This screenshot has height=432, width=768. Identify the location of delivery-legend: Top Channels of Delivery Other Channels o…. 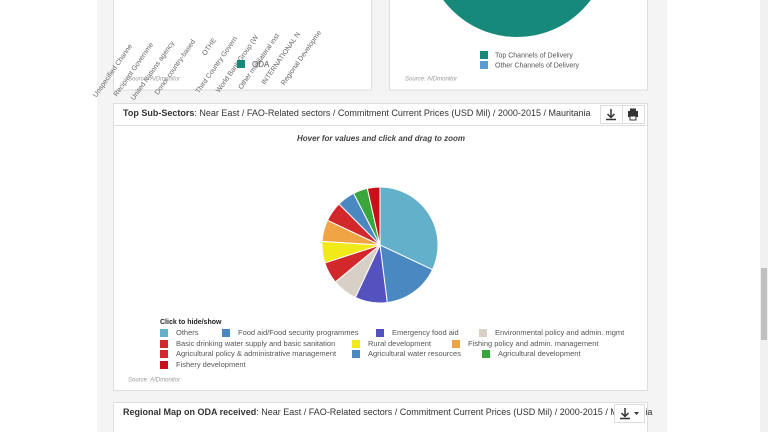
(530, 60).